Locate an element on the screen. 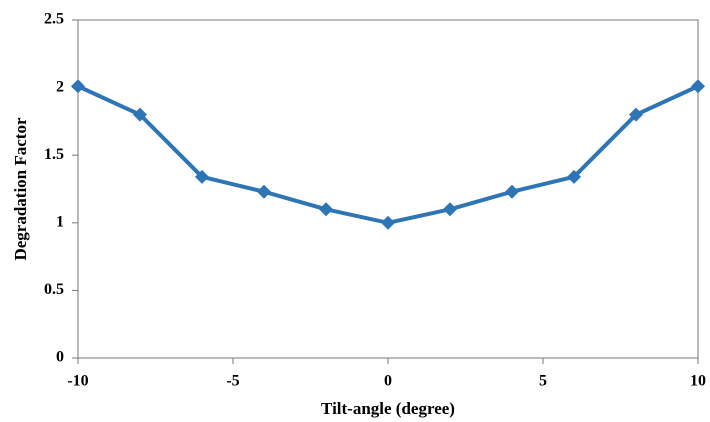 Image resolution: width=710 pixels, height=422 pixels. y-tick-label: 2 is located at coordinates (60, 86).